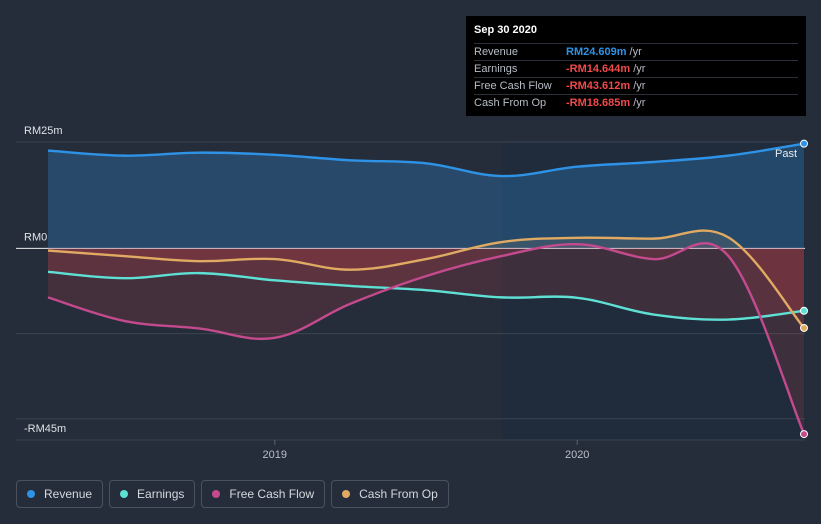 The height and width of the screenshot is (524, 821). I want to click on revenue-line, so click(426, 160).